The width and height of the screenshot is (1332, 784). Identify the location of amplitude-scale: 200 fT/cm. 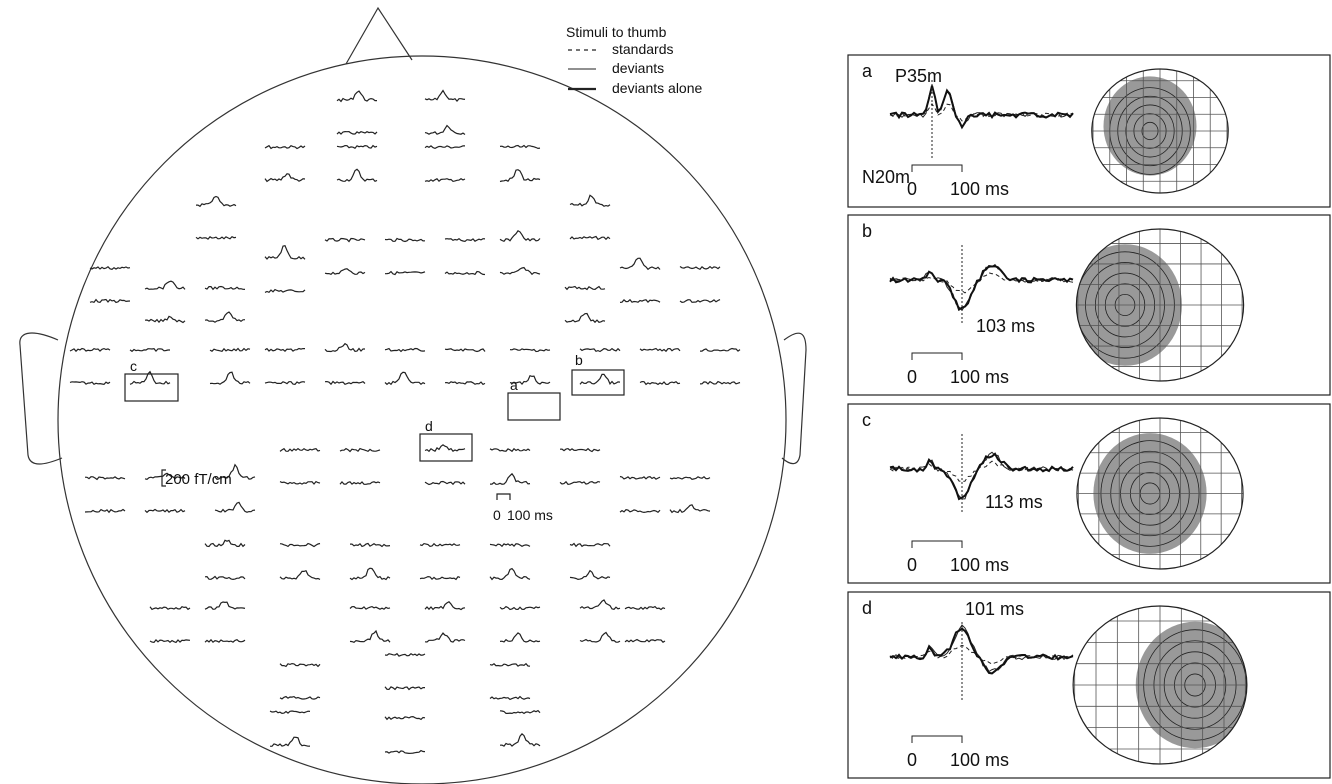
(198, 479).